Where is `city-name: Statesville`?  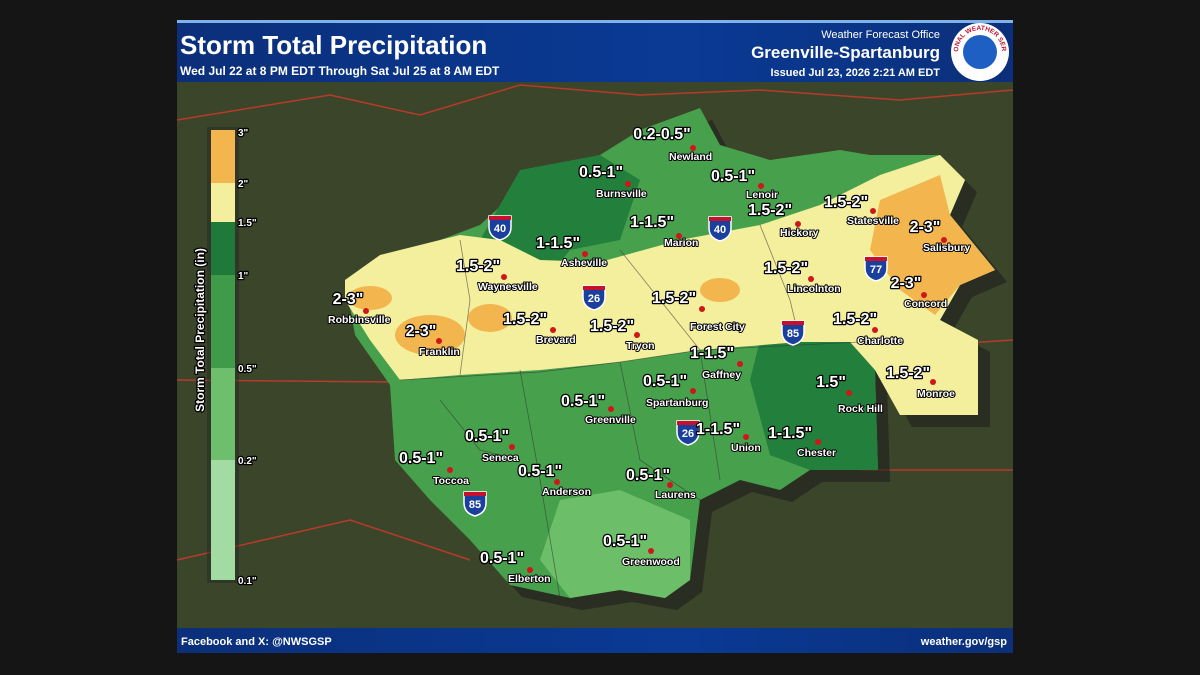
city-name: Statesville is located at coordinates (873, 221).